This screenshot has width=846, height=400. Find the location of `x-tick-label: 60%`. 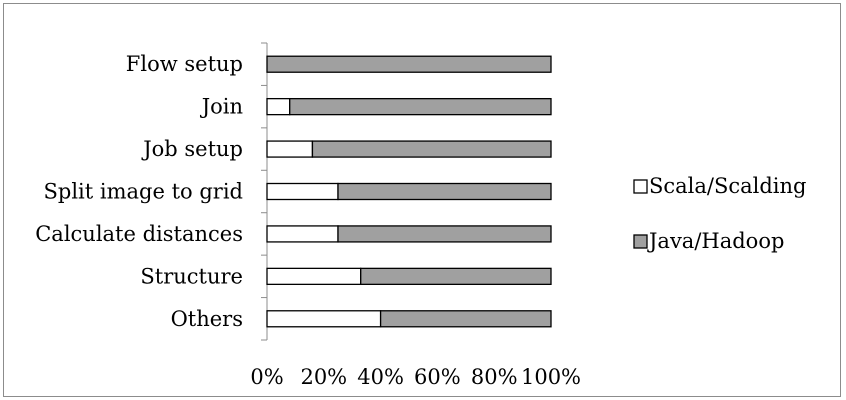

x-tick-label: 60% is located at coordinates (437, 377).